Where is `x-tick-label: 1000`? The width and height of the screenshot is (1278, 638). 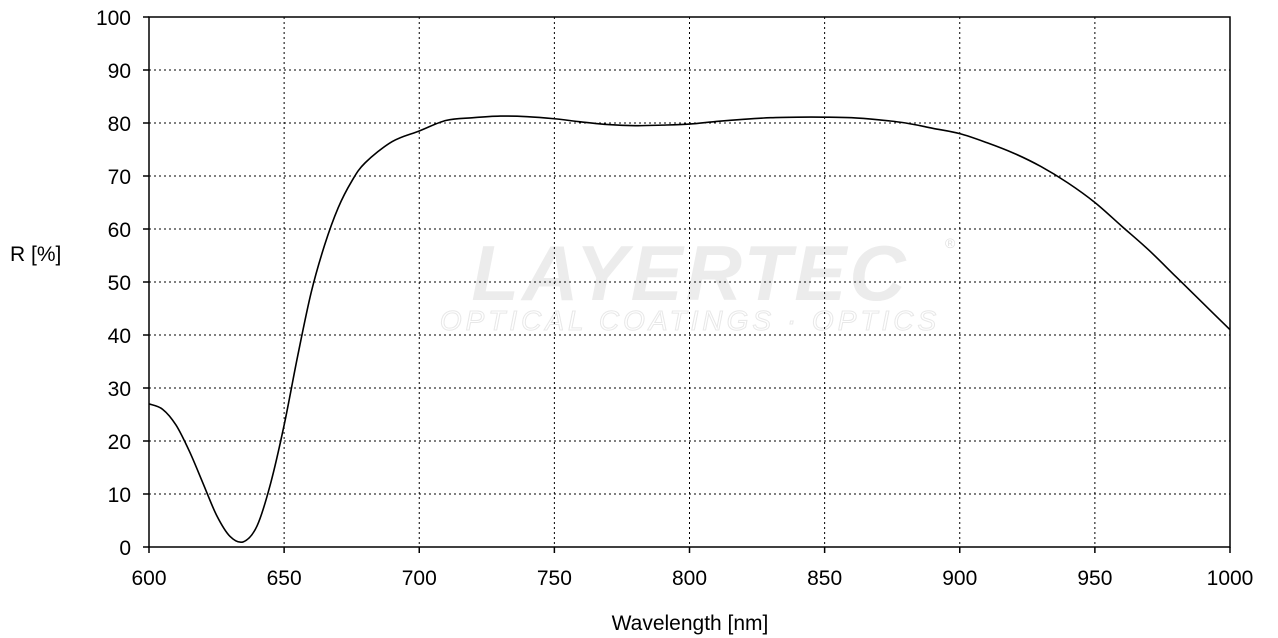 x-tick-label: 1000 is located at coordinates (1230, 578).